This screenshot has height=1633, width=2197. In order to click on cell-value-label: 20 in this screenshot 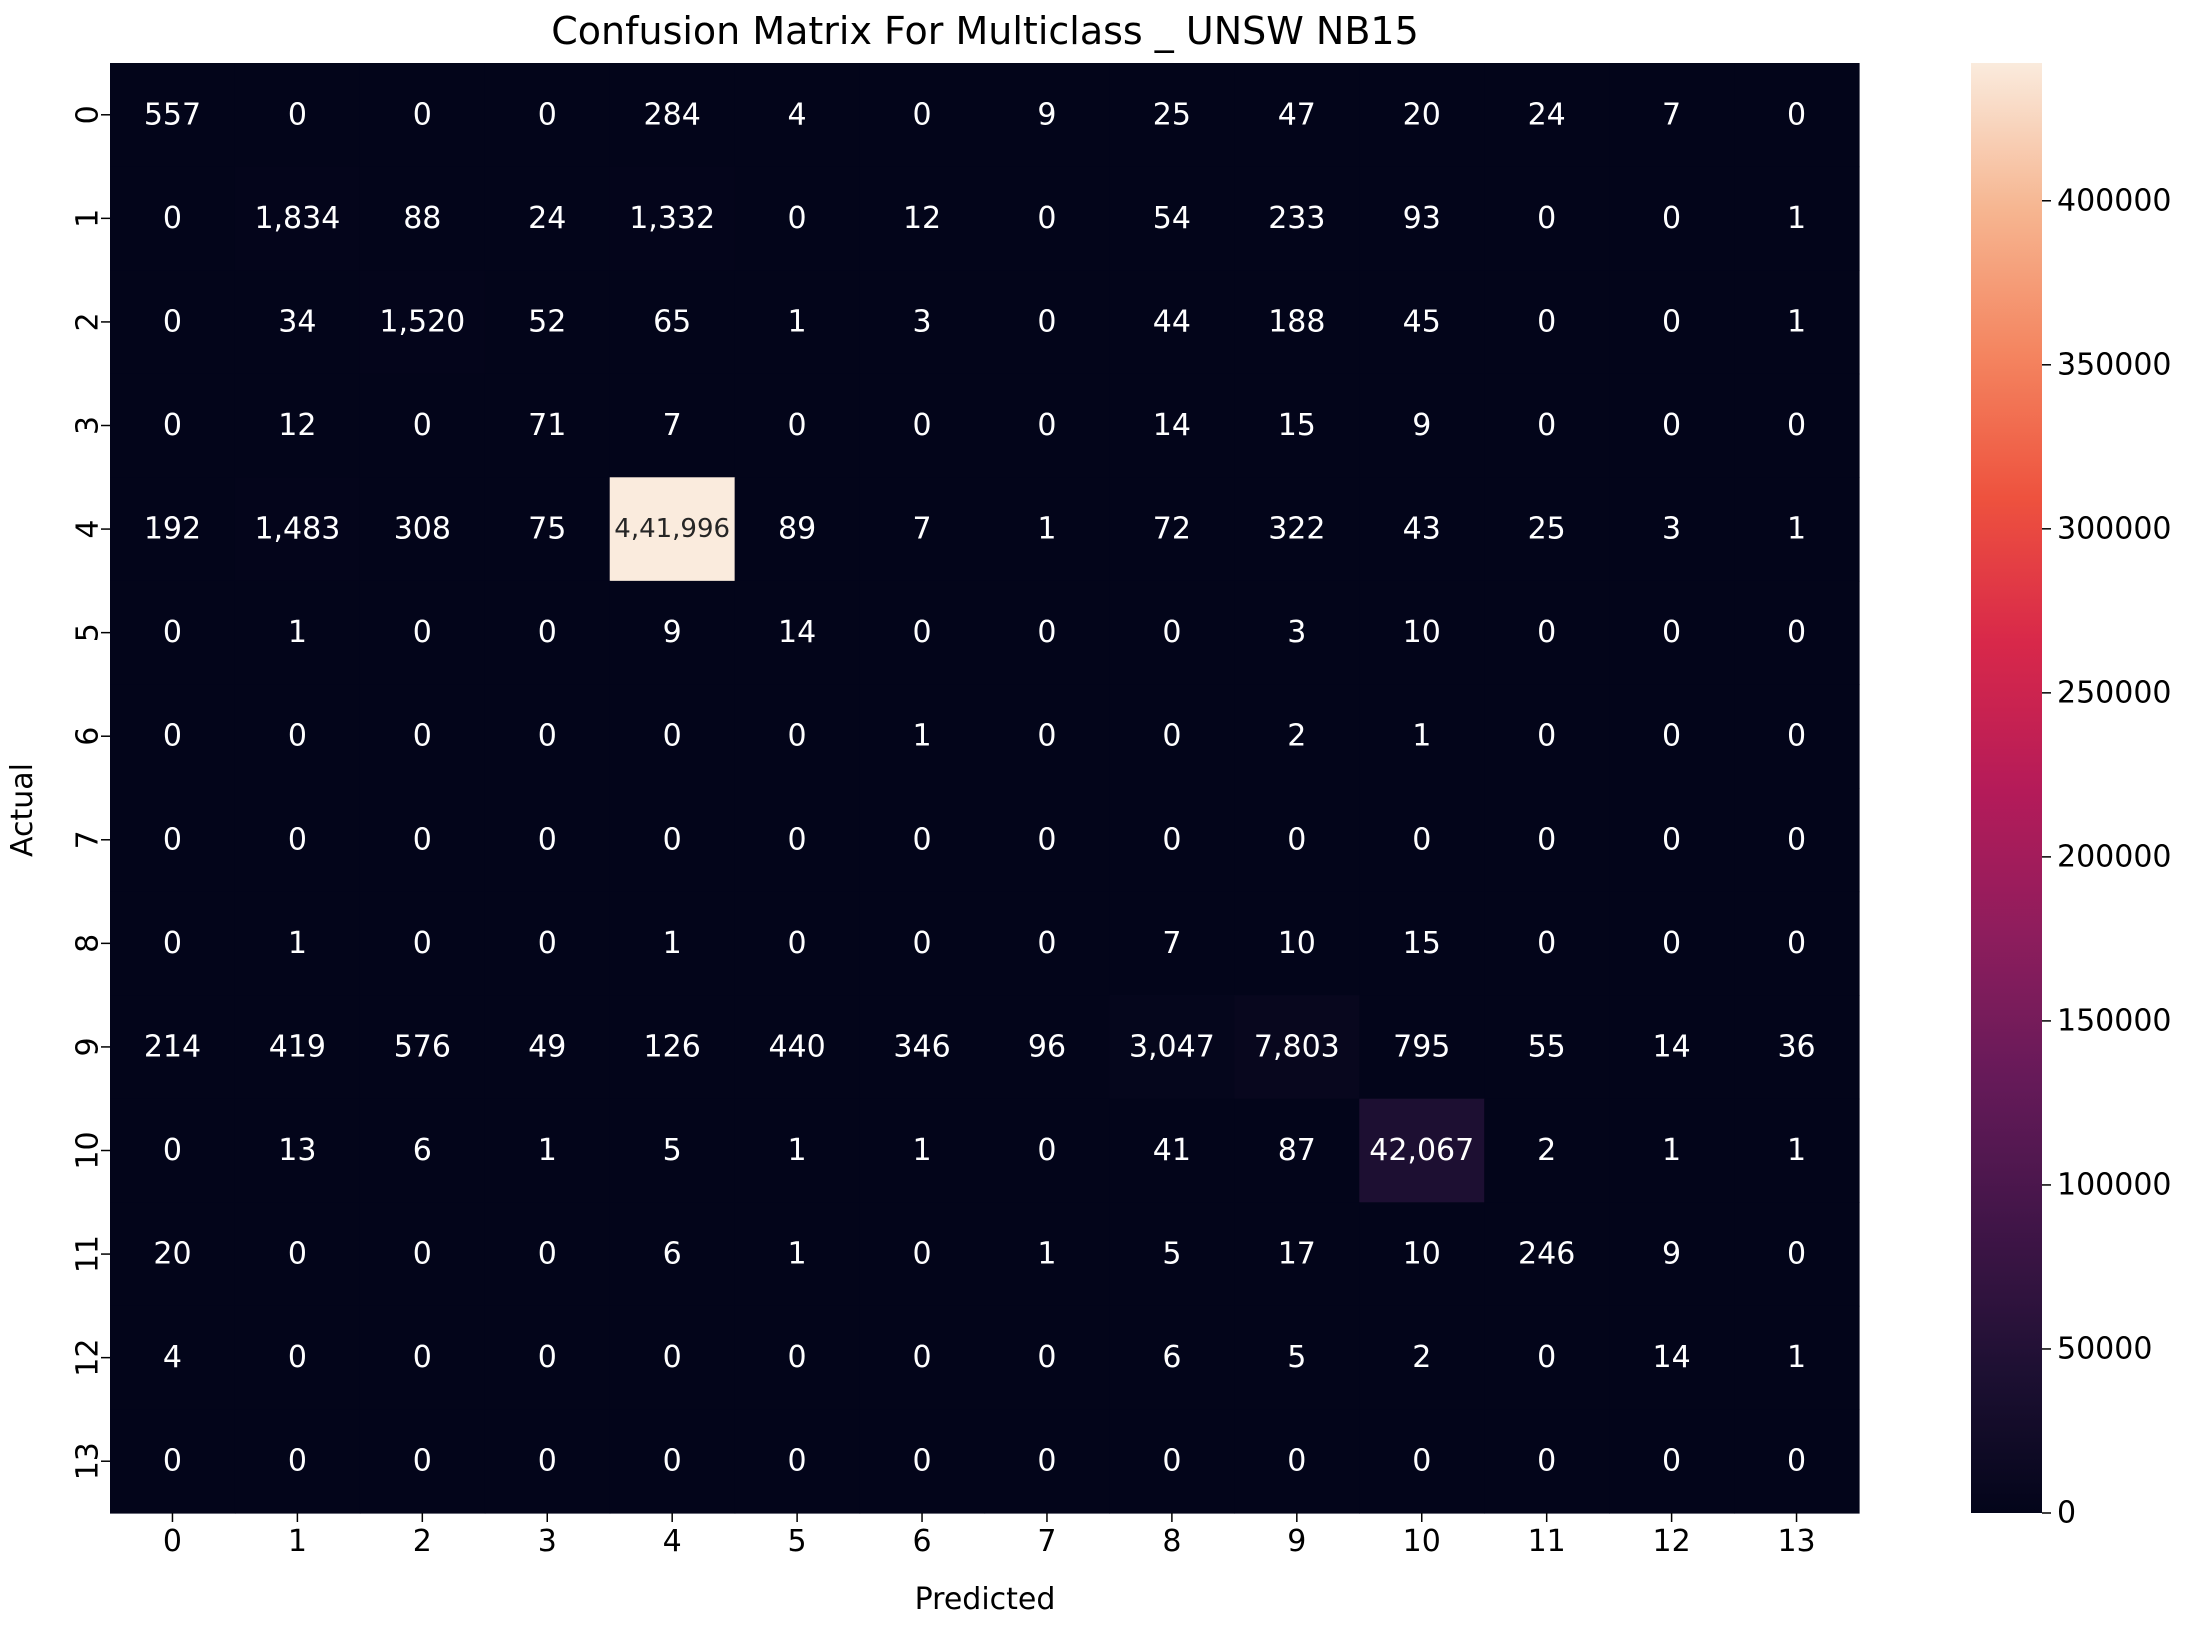, I will do `click(1422, 114)`.